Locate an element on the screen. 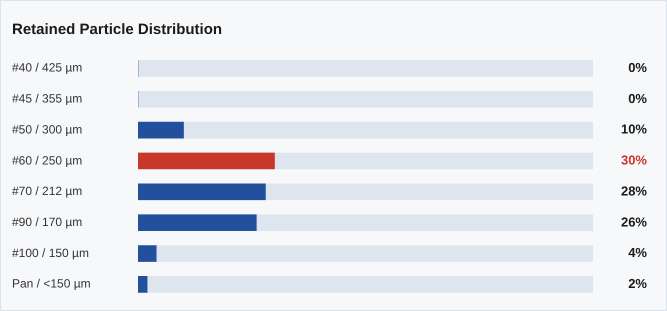 The height and width of the screenshot is (311, 667). data-label: 10% is located at coordinates (634, 129).